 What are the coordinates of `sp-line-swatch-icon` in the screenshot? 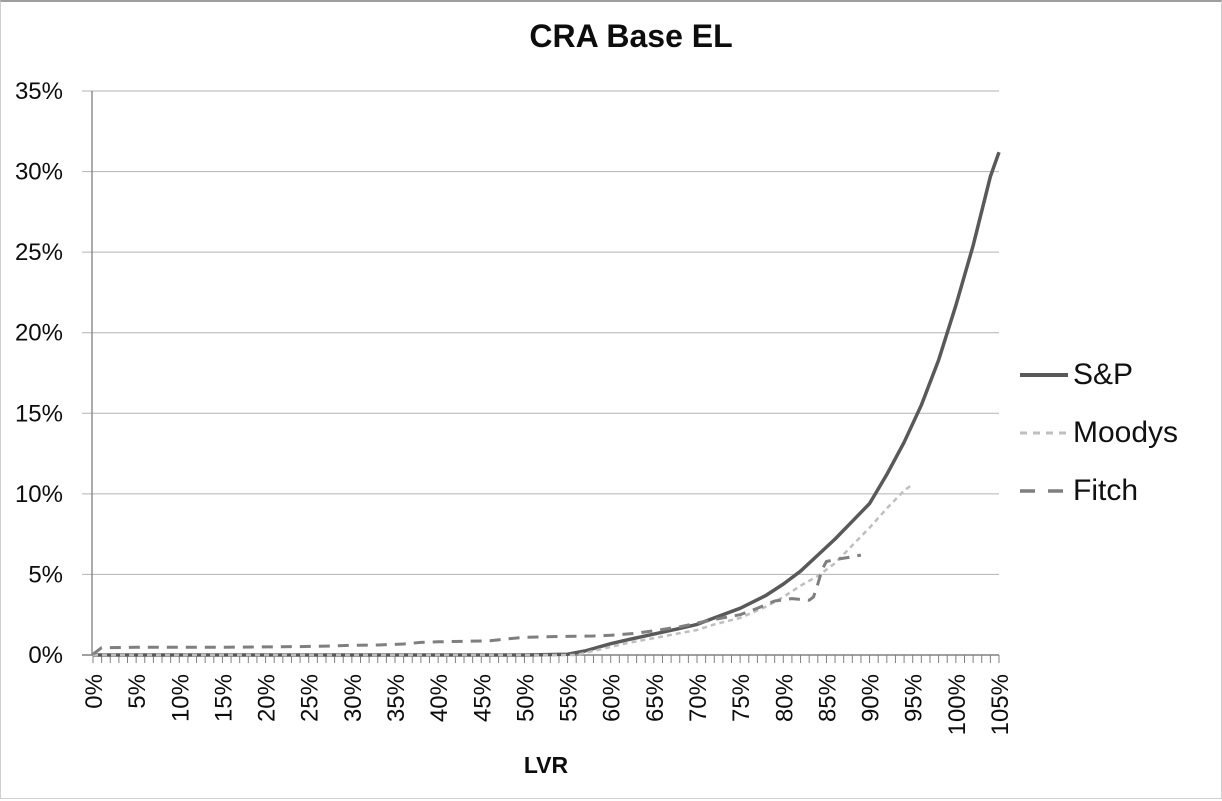 It's located at (1044, 375).